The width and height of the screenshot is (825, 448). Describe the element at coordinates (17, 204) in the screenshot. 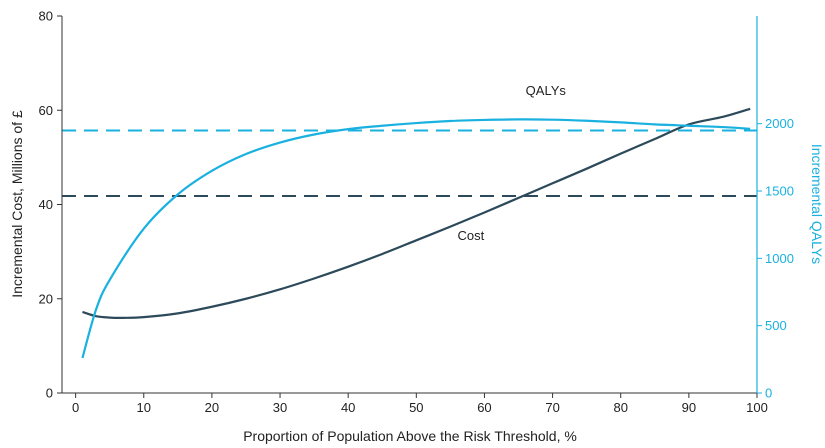

I see `y-axis-left-title: Incremental Cost, Millions of £` at that location.